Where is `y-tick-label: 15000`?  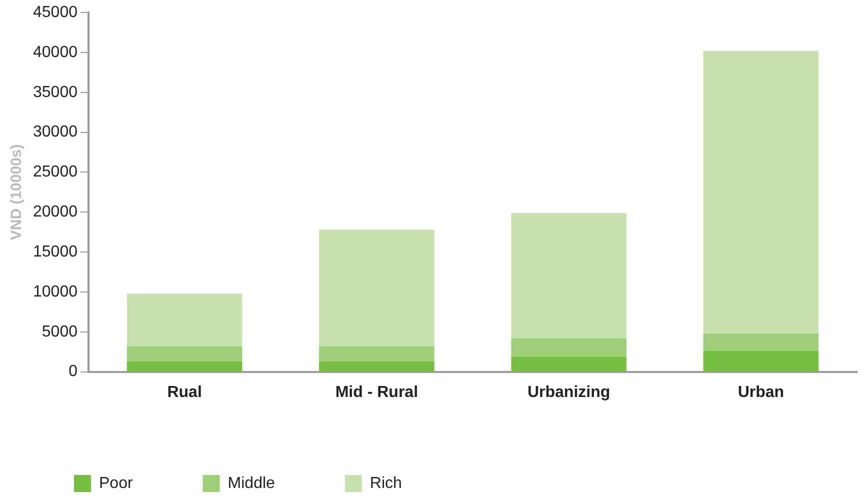
y-tick-label: 15000 is located at coordinates (55, 251).